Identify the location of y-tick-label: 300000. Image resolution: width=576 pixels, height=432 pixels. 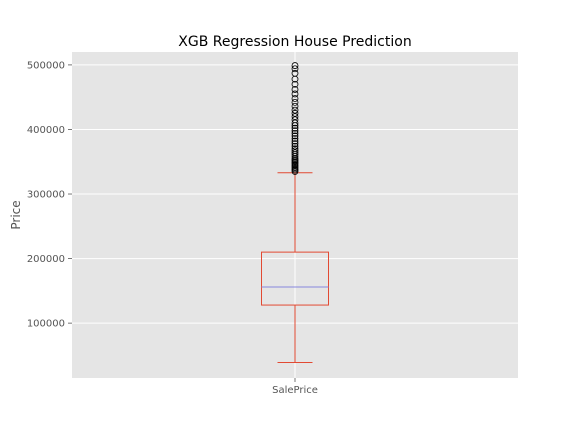
(46, 195).